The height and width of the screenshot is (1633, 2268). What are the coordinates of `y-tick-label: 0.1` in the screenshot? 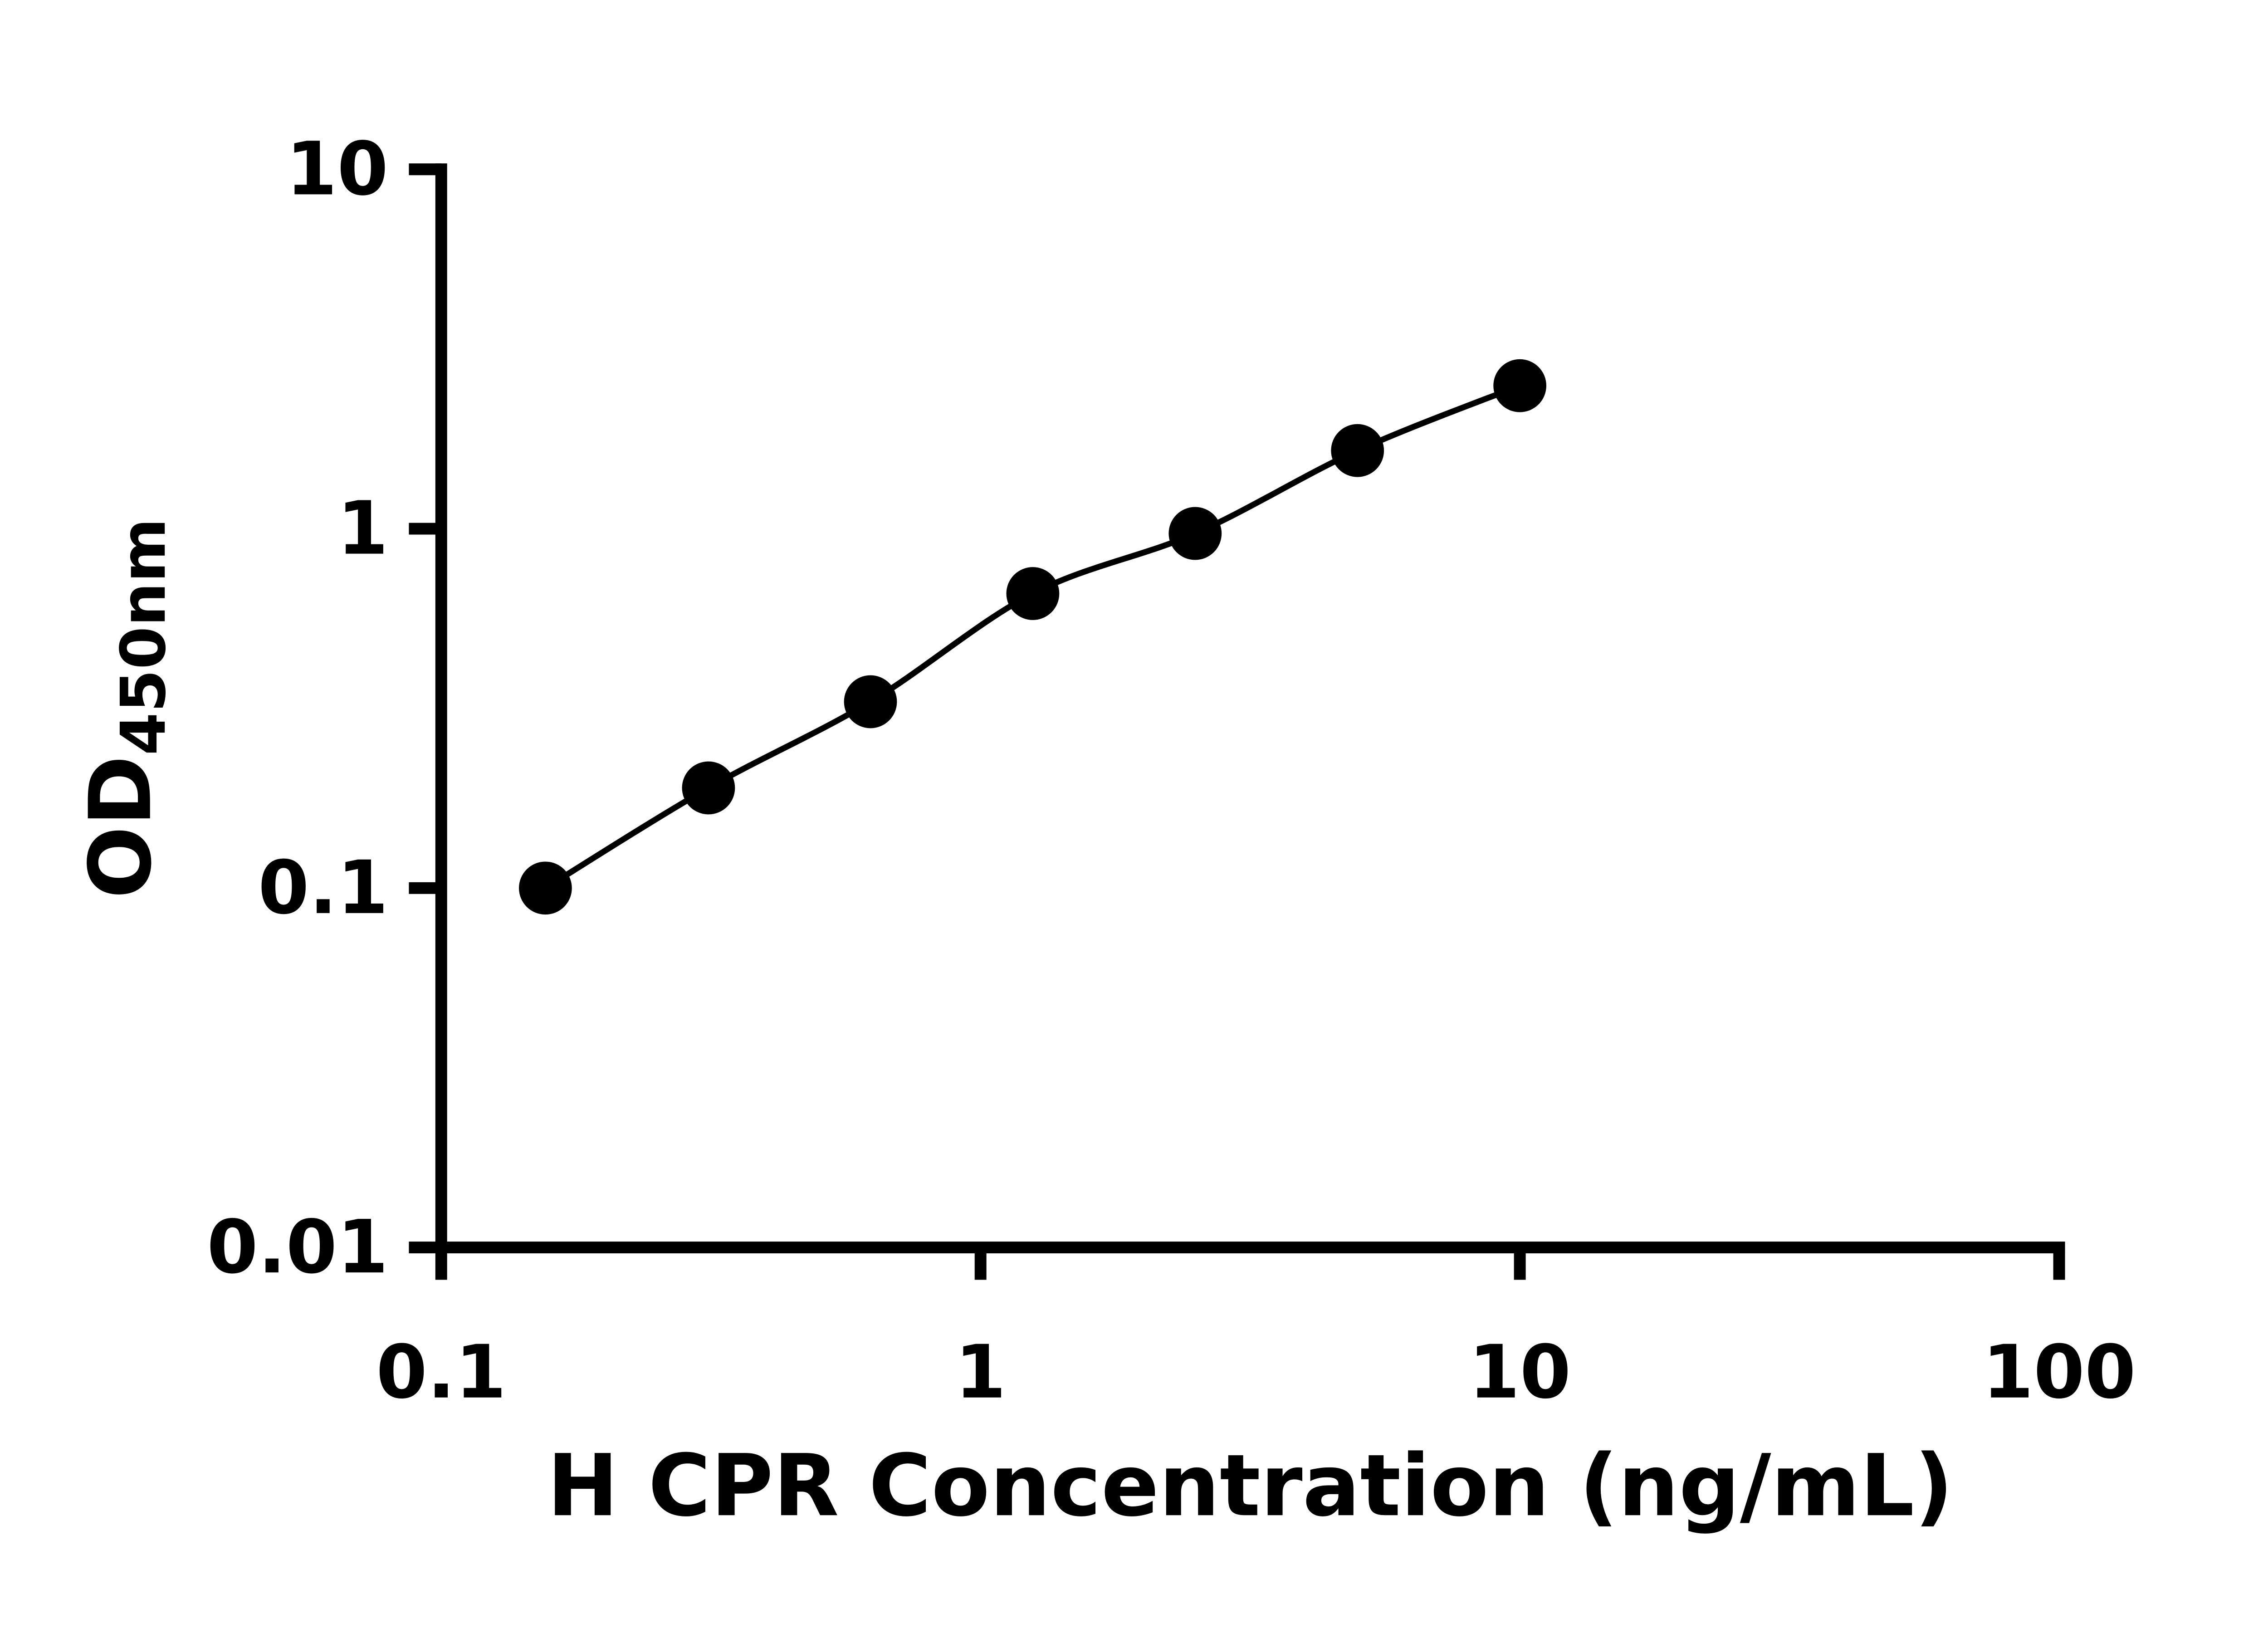 It's located at (323, 888).